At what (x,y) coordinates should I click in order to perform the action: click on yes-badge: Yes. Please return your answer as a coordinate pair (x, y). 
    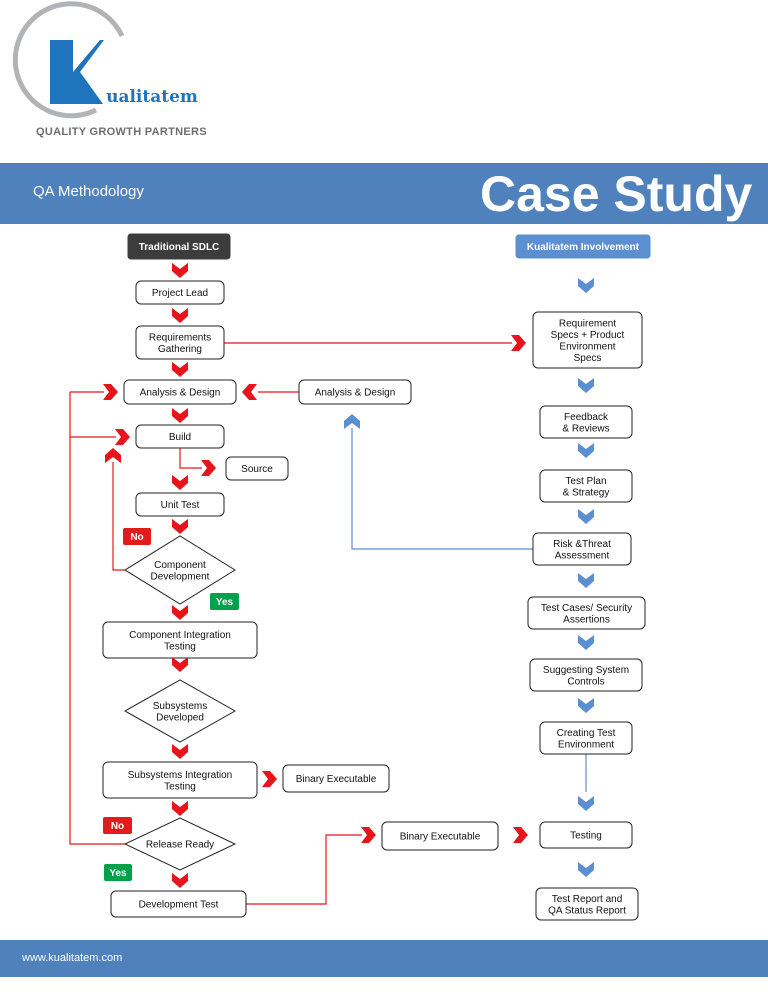
    Looking at the image, I should click on (118, 872).